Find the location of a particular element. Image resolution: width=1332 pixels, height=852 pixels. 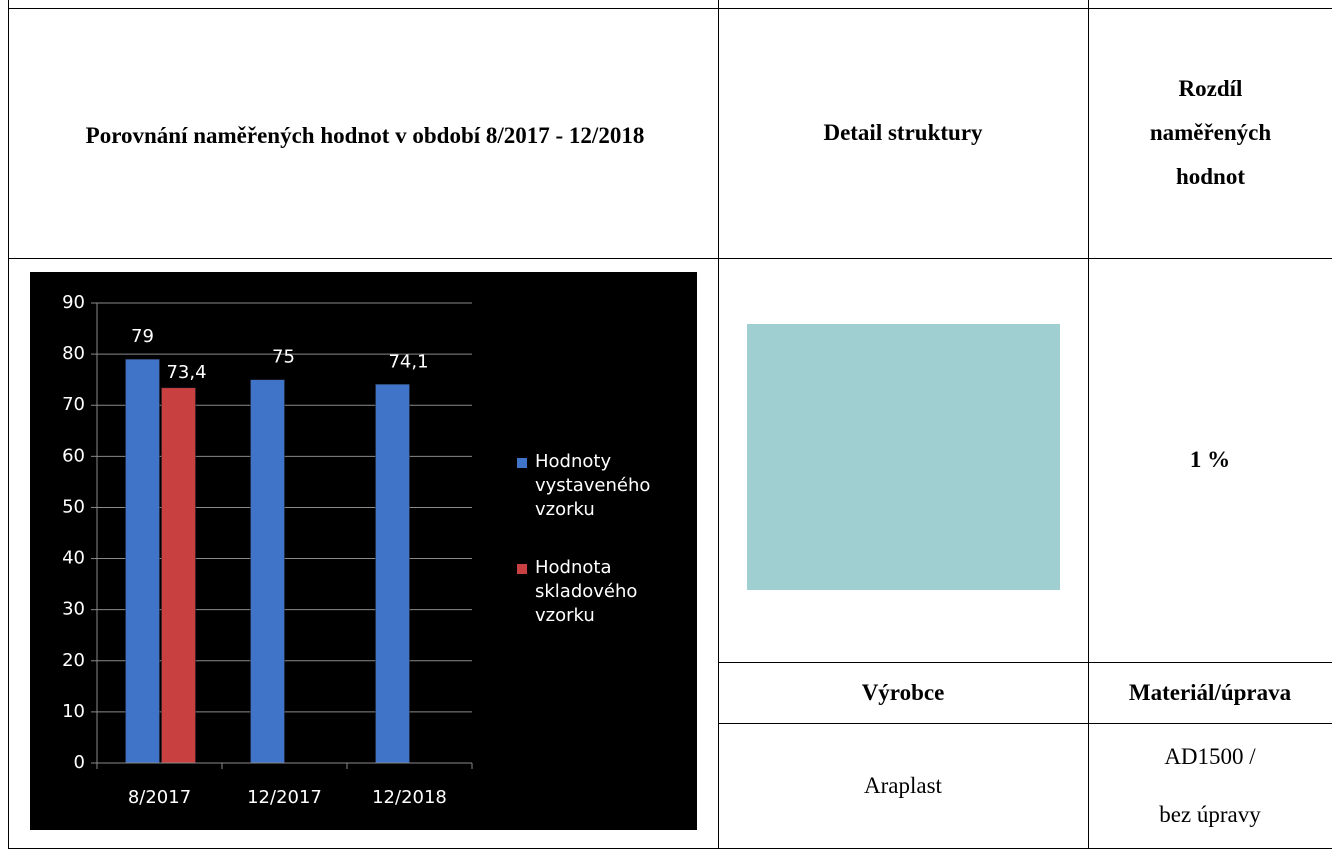

y-tick-label: 90 is located at coordinates (73, 302).